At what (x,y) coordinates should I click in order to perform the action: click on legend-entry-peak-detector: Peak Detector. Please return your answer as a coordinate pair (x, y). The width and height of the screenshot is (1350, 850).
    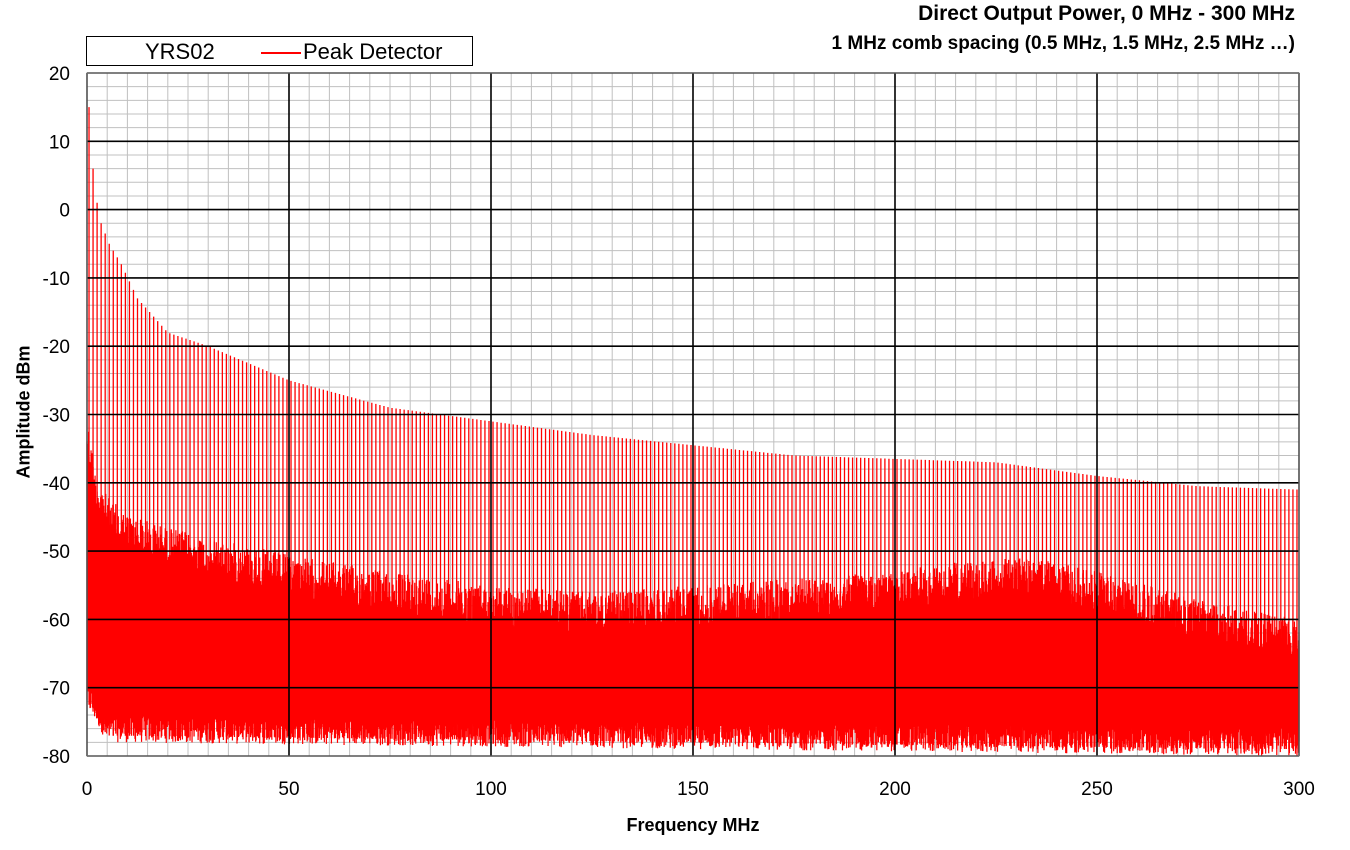
    Looking at the image, I should click on (373, 51).